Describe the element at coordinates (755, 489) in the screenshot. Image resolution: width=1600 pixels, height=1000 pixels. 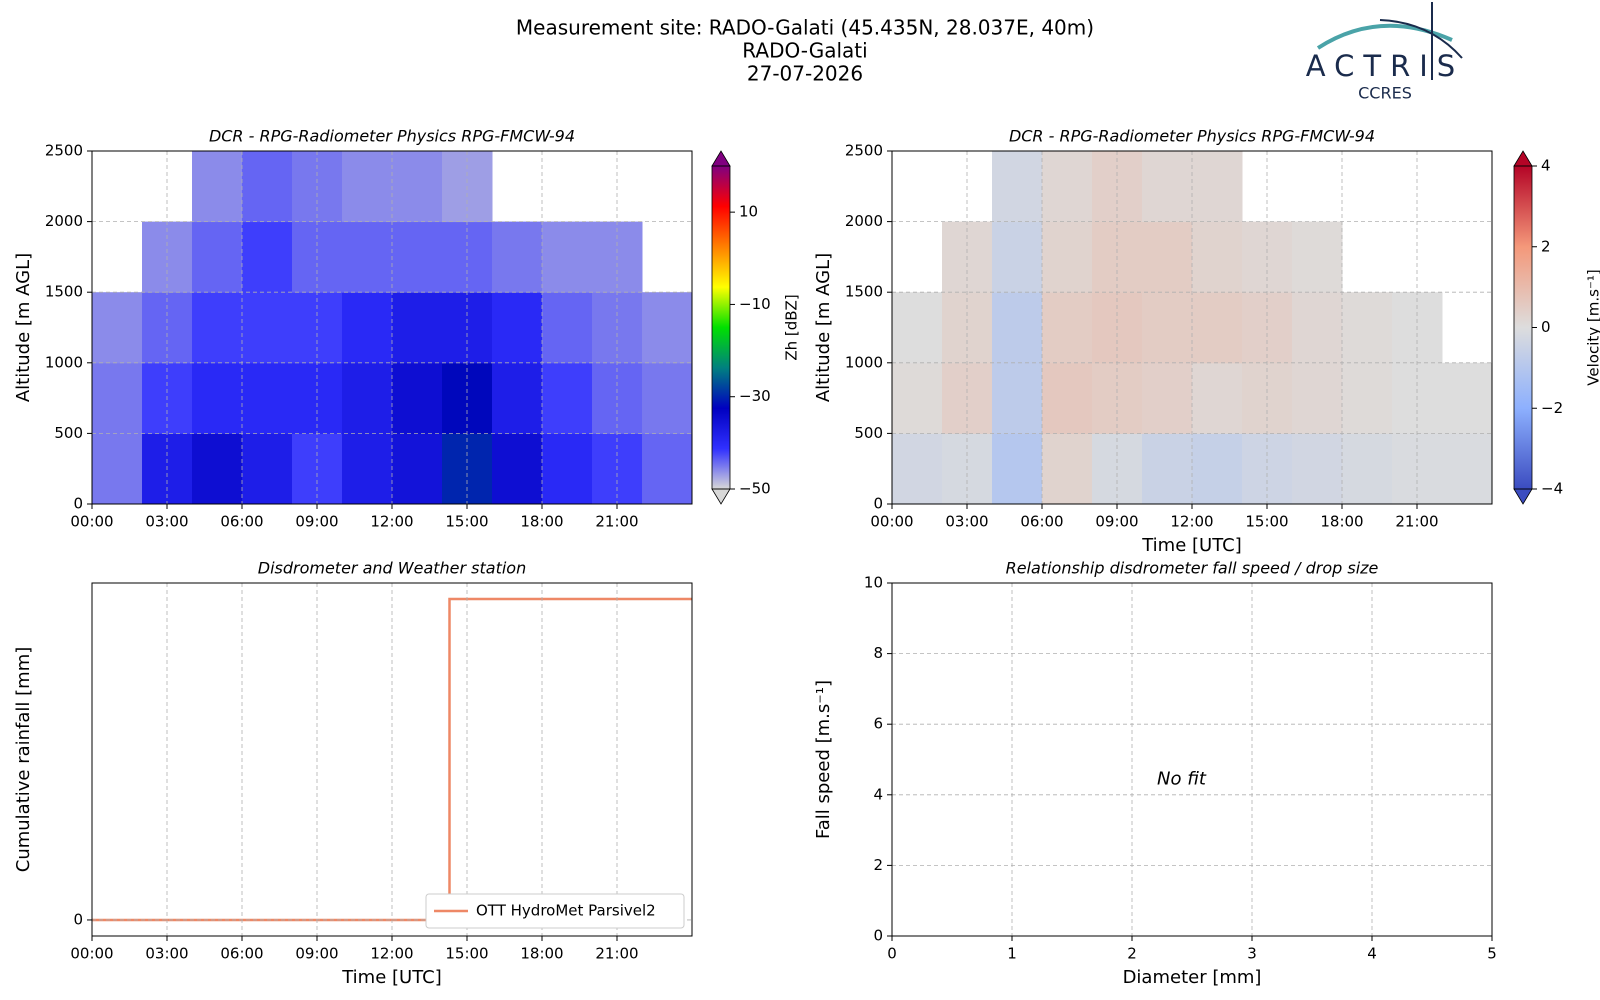
I see `colorbar-tick-label: −50` at that location.